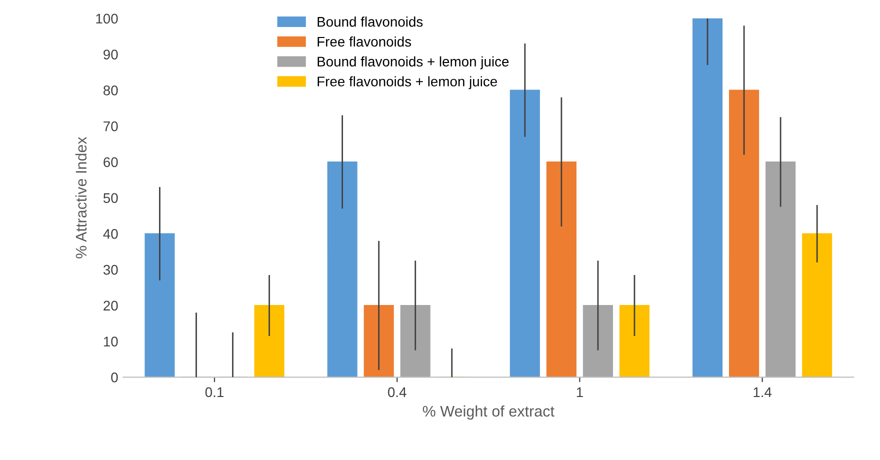  What do you see at coordinates (111, 55) in the screenshot?
I see `y-tick-label: 90` at bounding box center [111, 55].